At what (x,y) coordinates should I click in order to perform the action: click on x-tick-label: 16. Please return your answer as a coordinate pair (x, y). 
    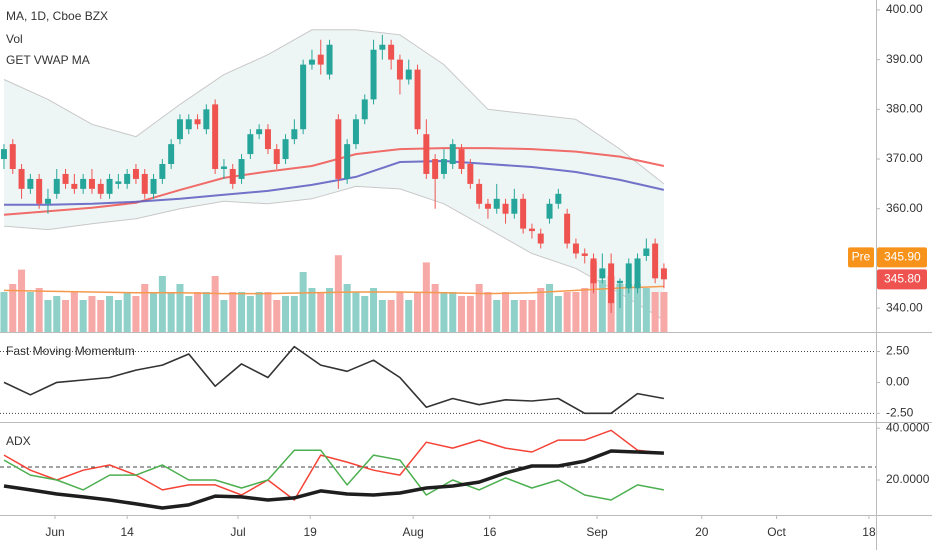
    Looking at the image, I should click on (490, 532).